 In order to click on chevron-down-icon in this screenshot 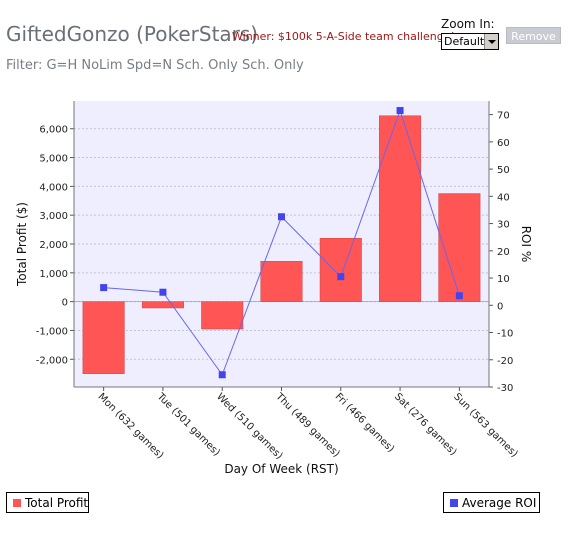, I will do `click(491, 41)`.